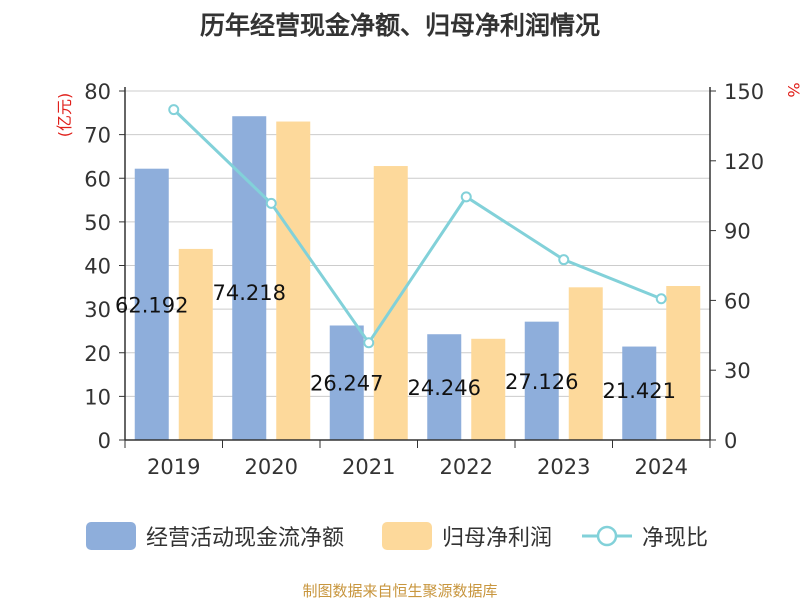  Describe the element at coordinates (730, 441) in the screenshot. I see `y-right-tick-label: 0` at that location.